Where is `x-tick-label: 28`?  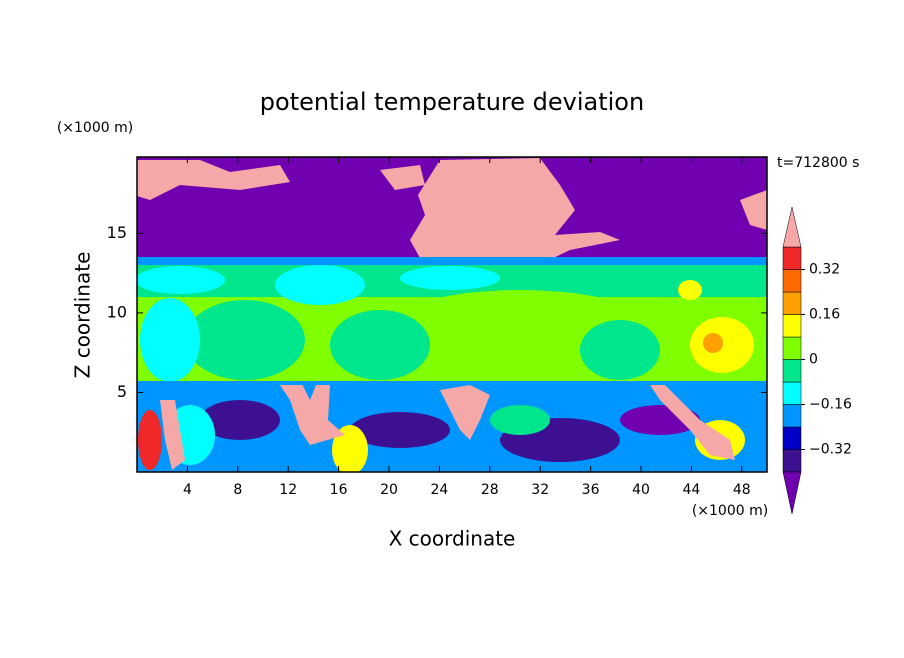 x-tick-label: 28 is located at coordinates (490, 490).